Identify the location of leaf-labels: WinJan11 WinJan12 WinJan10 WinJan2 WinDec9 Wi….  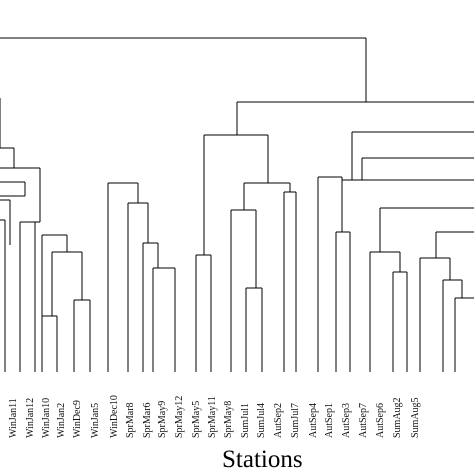
(214, 416).